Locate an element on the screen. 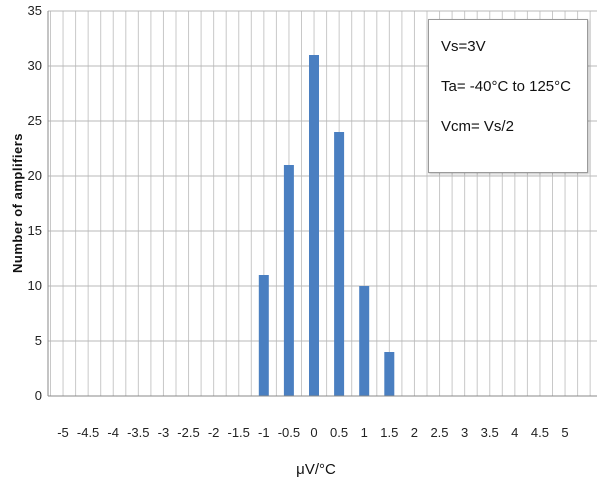 The image size is (597, 483). x-tick-label: -5 is located at coordinates (63, 432).